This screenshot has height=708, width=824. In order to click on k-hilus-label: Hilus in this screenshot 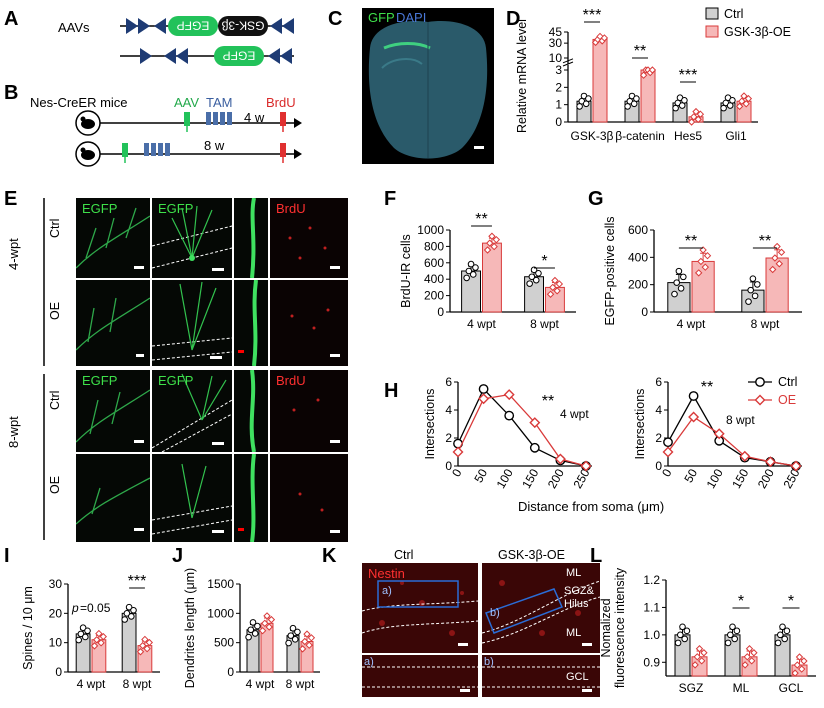, I will do `click(576, 604)`.